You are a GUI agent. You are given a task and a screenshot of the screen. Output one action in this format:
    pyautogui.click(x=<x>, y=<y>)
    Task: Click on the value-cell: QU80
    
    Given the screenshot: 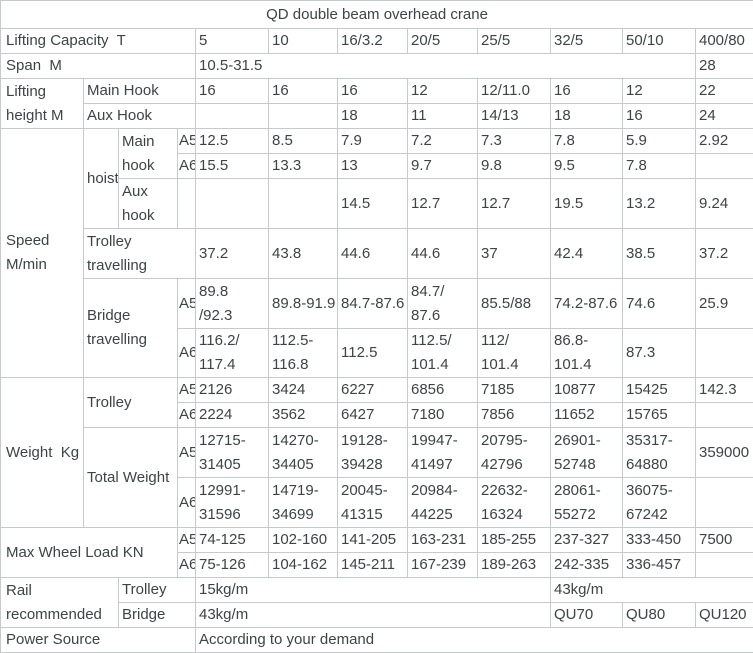 What is the action you would take?
    pyautogui.click(x=659, y=615)
    